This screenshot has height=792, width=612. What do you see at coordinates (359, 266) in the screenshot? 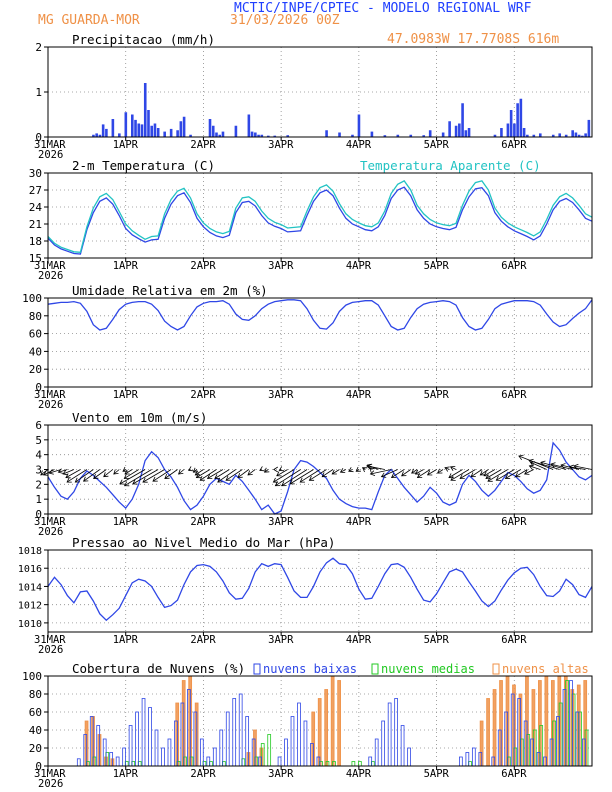
I see `x-tick-label: 4APR` at bounding box center [359, 266].